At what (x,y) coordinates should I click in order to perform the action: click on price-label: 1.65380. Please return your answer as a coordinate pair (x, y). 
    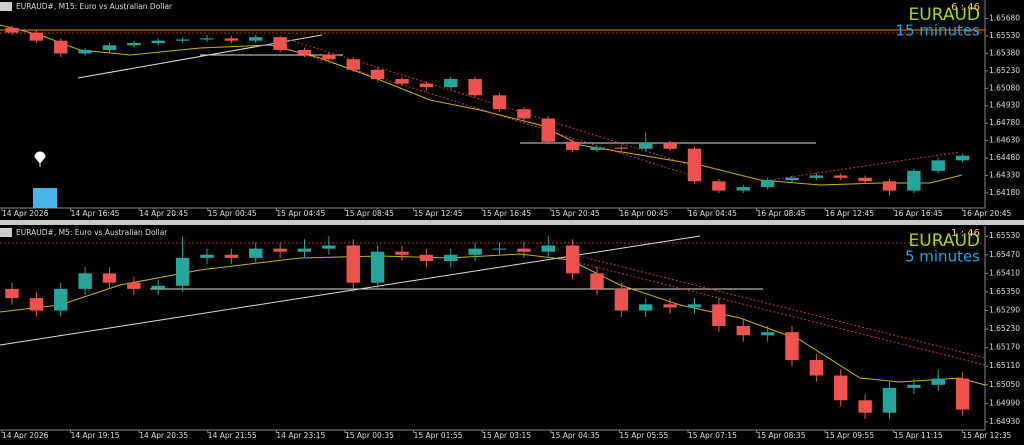
    Looking at the image, I should click on (1004, 52).